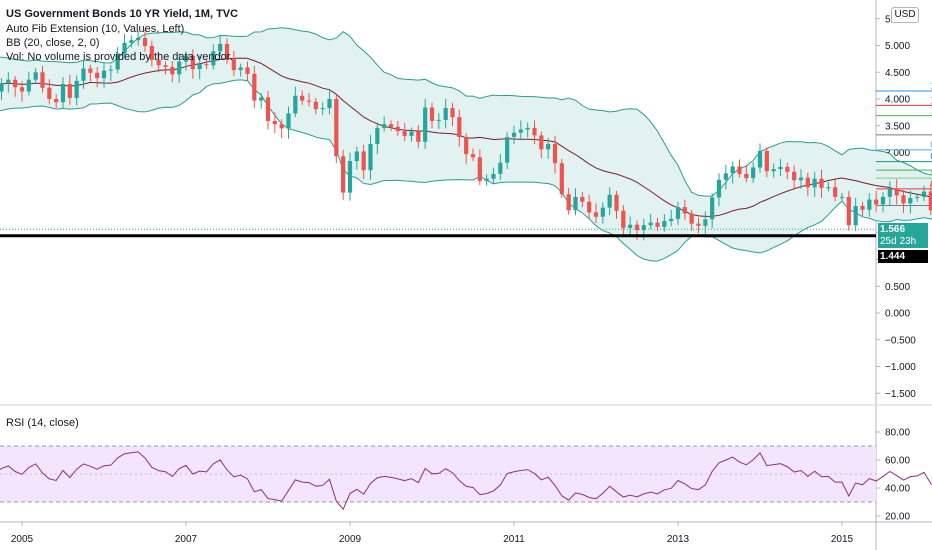 The height and width of the screenshot is (550, 932). I want to click on indicator-bb-legend: BB (20, close, 2, 0), so click(53, 43).